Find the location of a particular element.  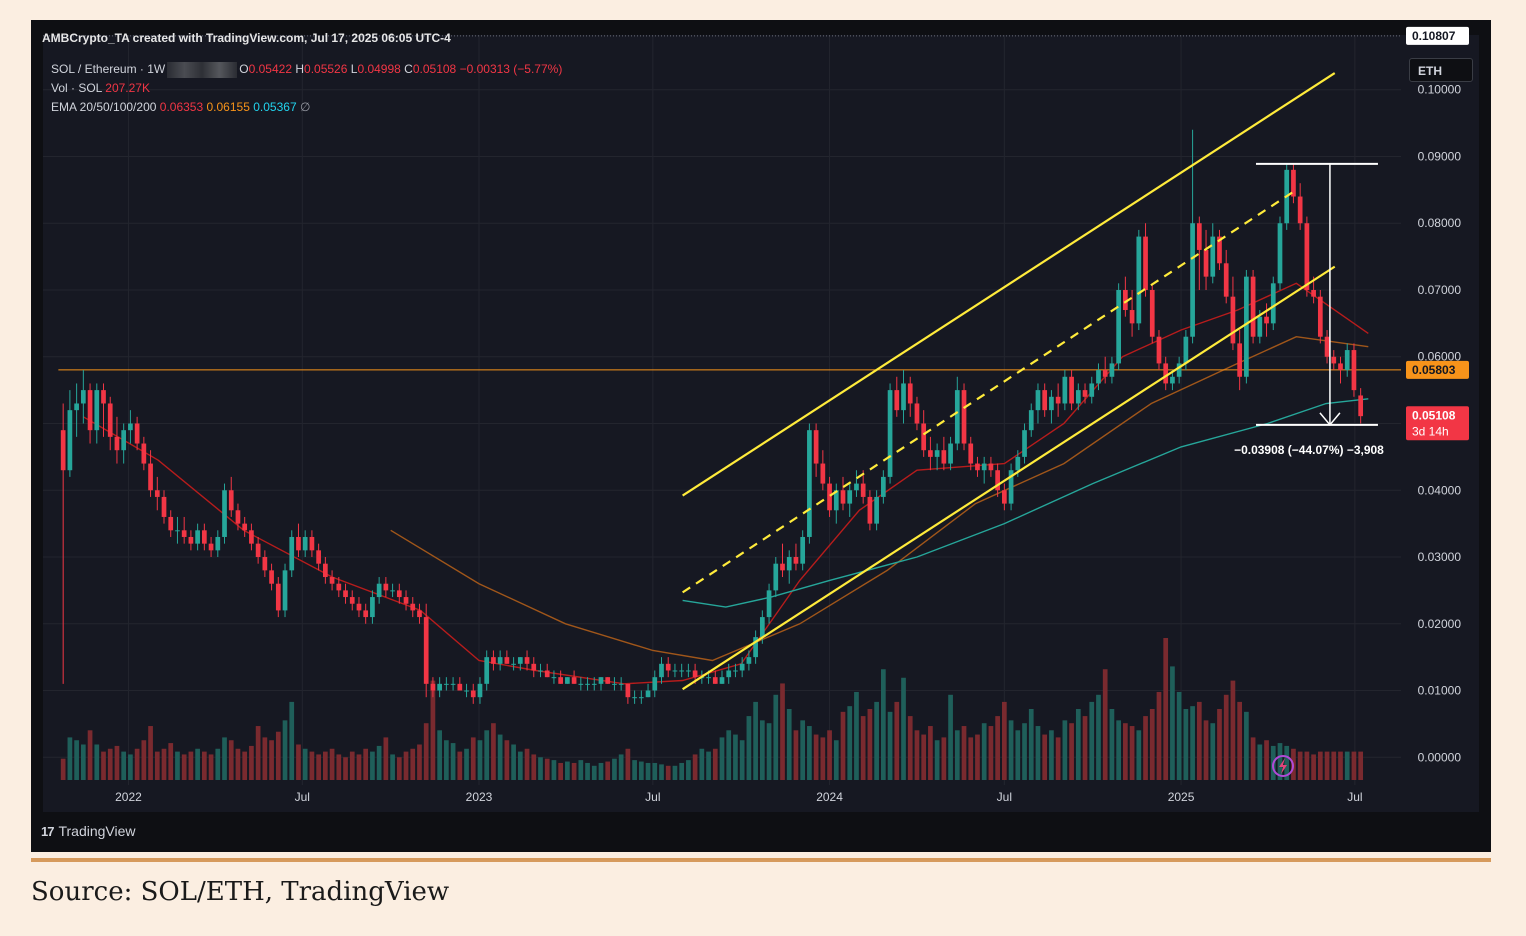

x-tick-label: 2025 is located at coordinates (1181, 797).